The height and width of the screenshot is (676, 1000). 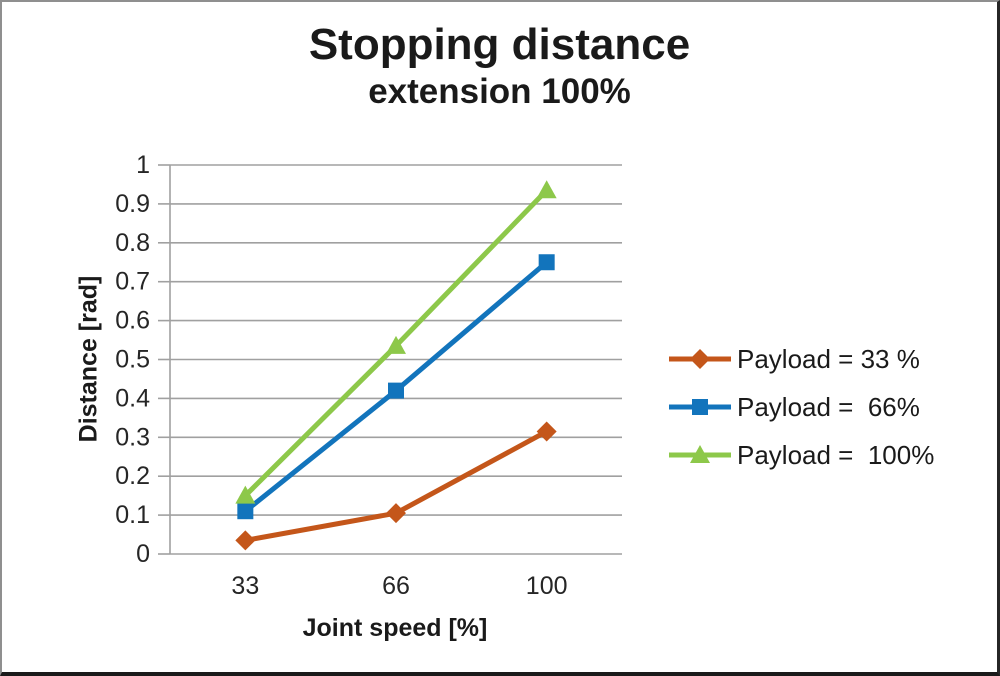 I want to click on y-tick-label: 0.4, so click(x=132, y=398).